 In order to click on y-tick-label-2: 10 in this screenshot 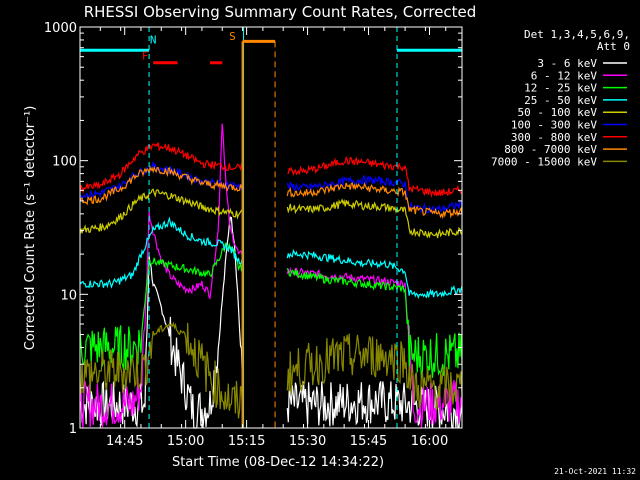, I will do `click(68, 295)`.